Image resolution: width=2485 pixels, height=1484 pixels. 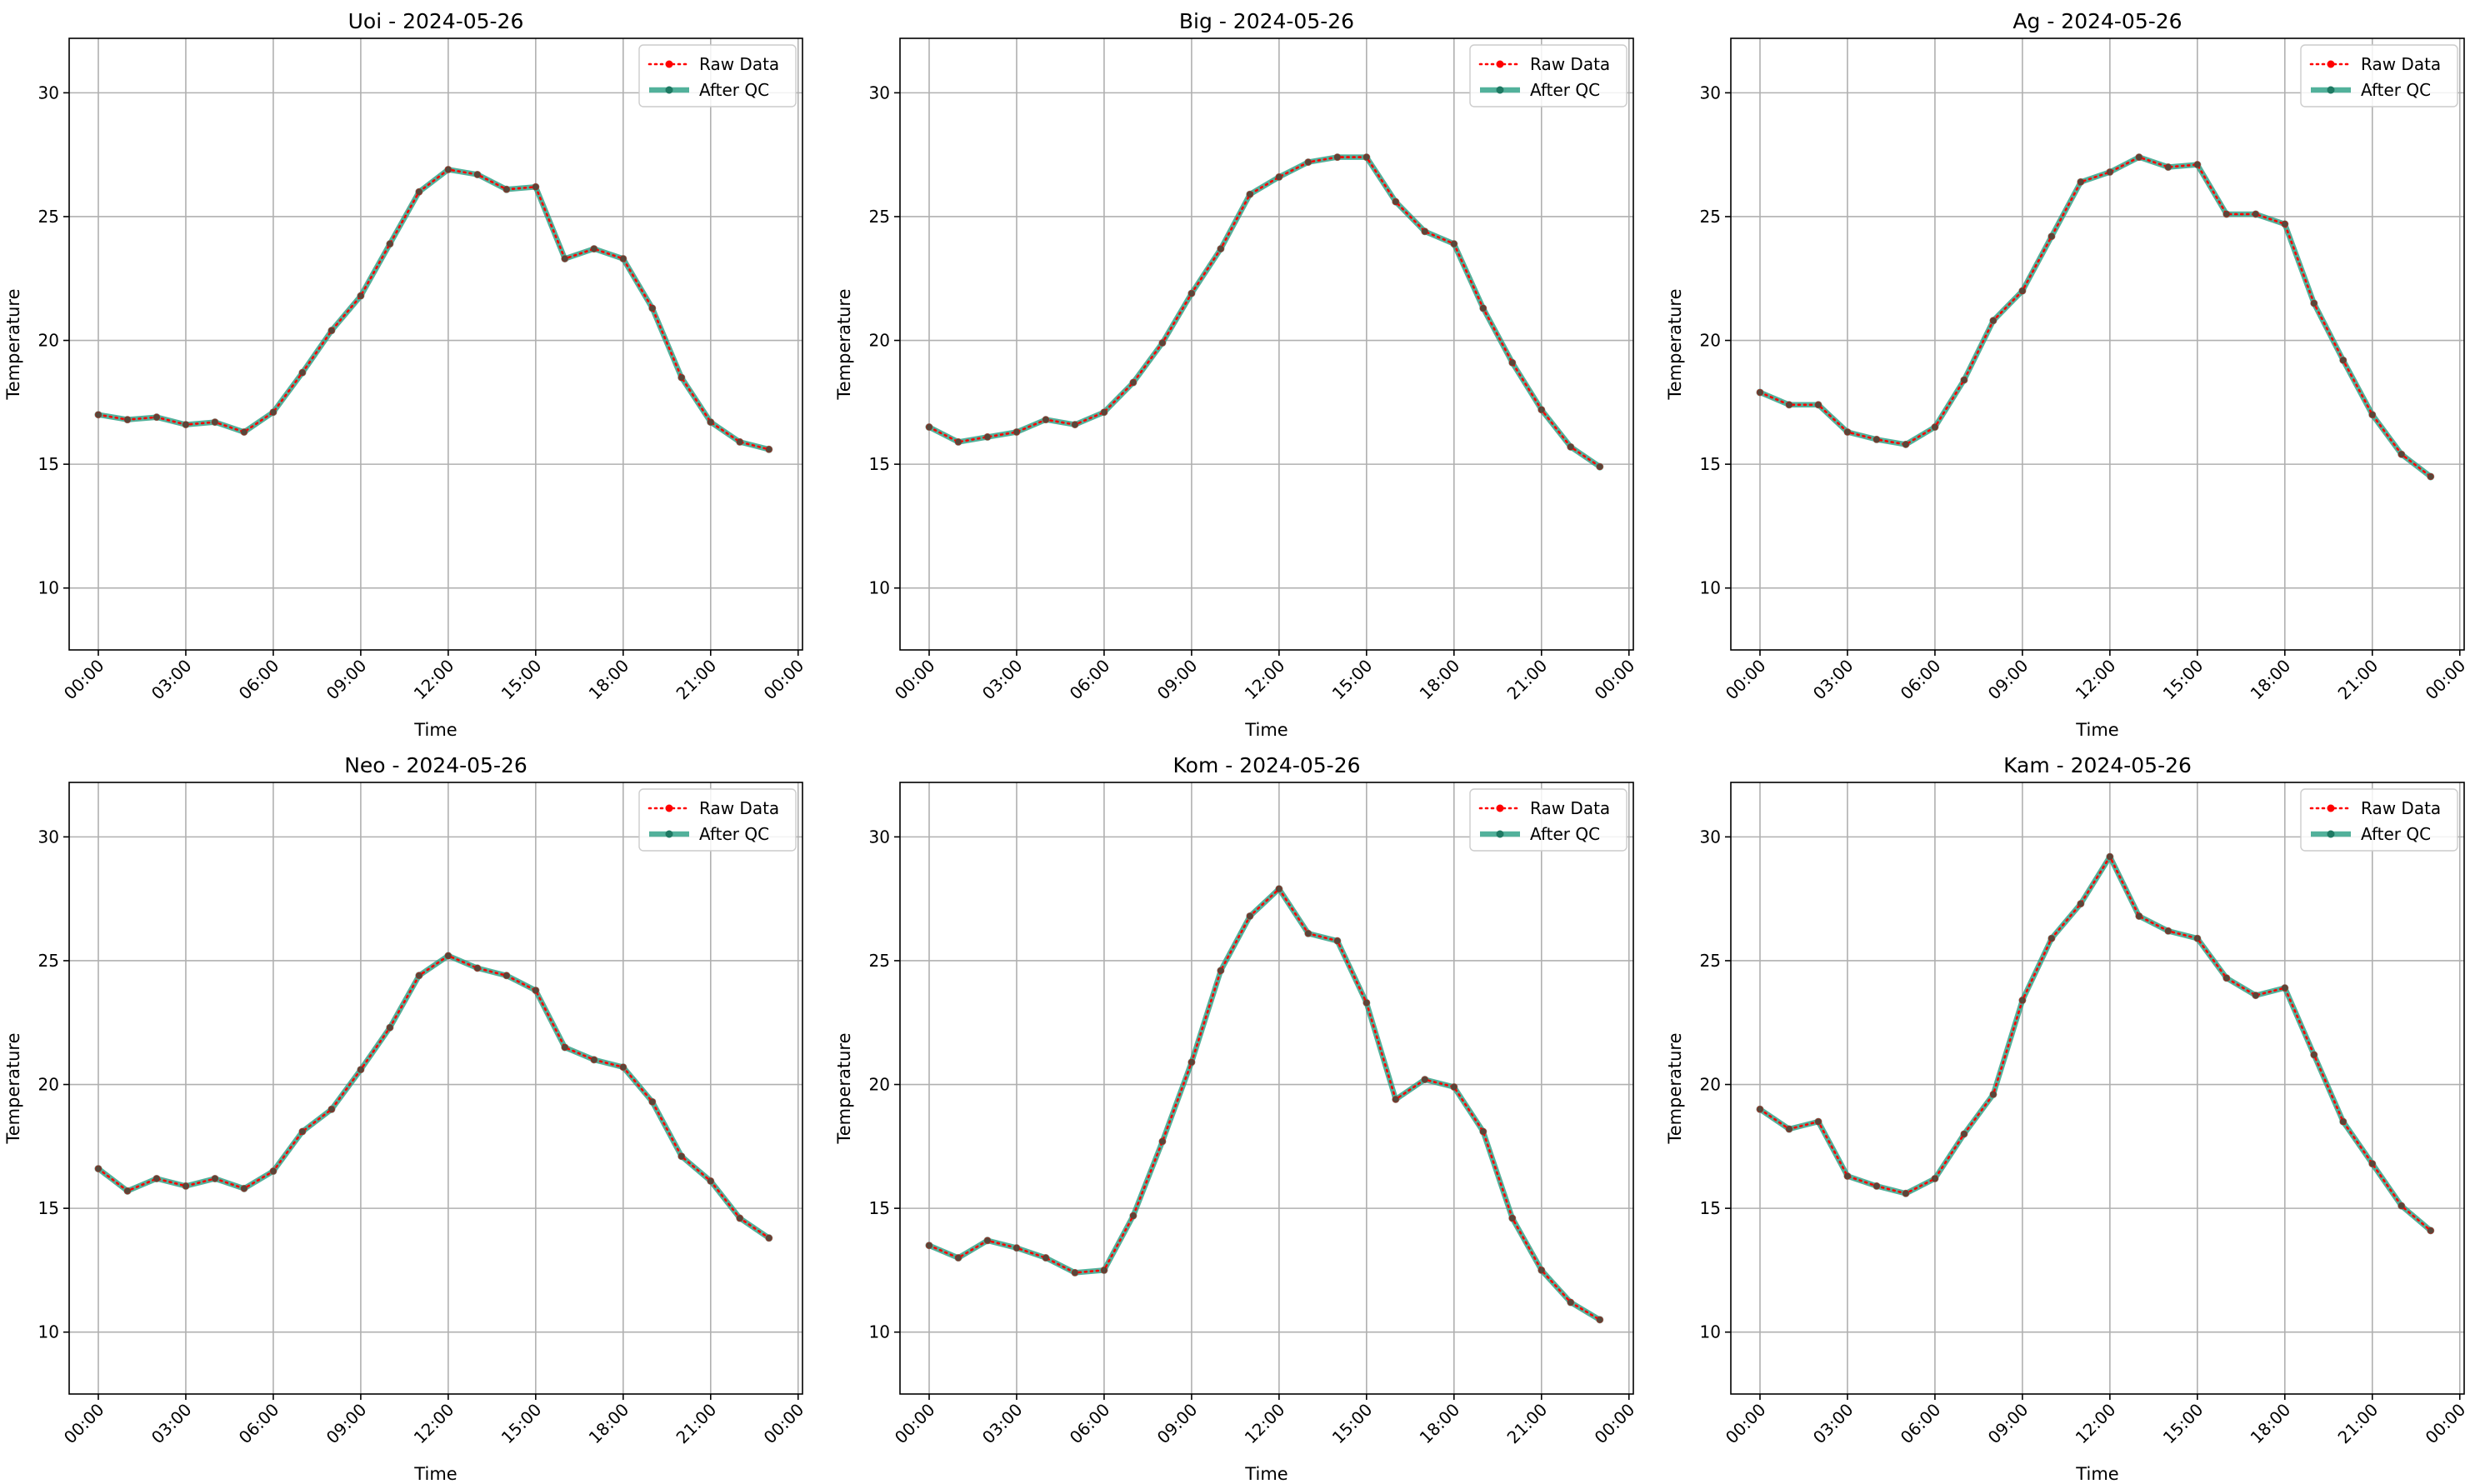 What do you see at coordinates (1500, 90) in the screenshot?
I see `legend-marker-after-qc` at bounding box center [1500, 90].